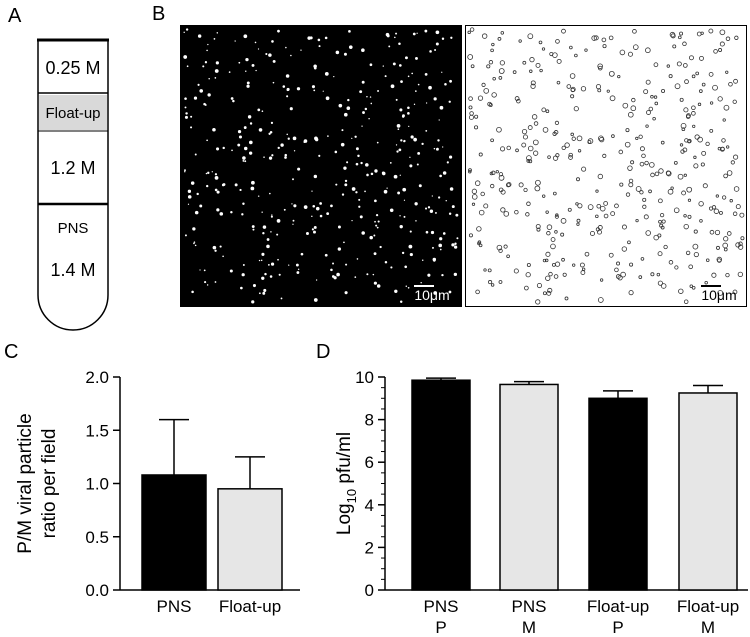  Describe the element at coordinates (344, 460) in the screenshot. I see `y-axis-label-part: pfu/ml` at that location.